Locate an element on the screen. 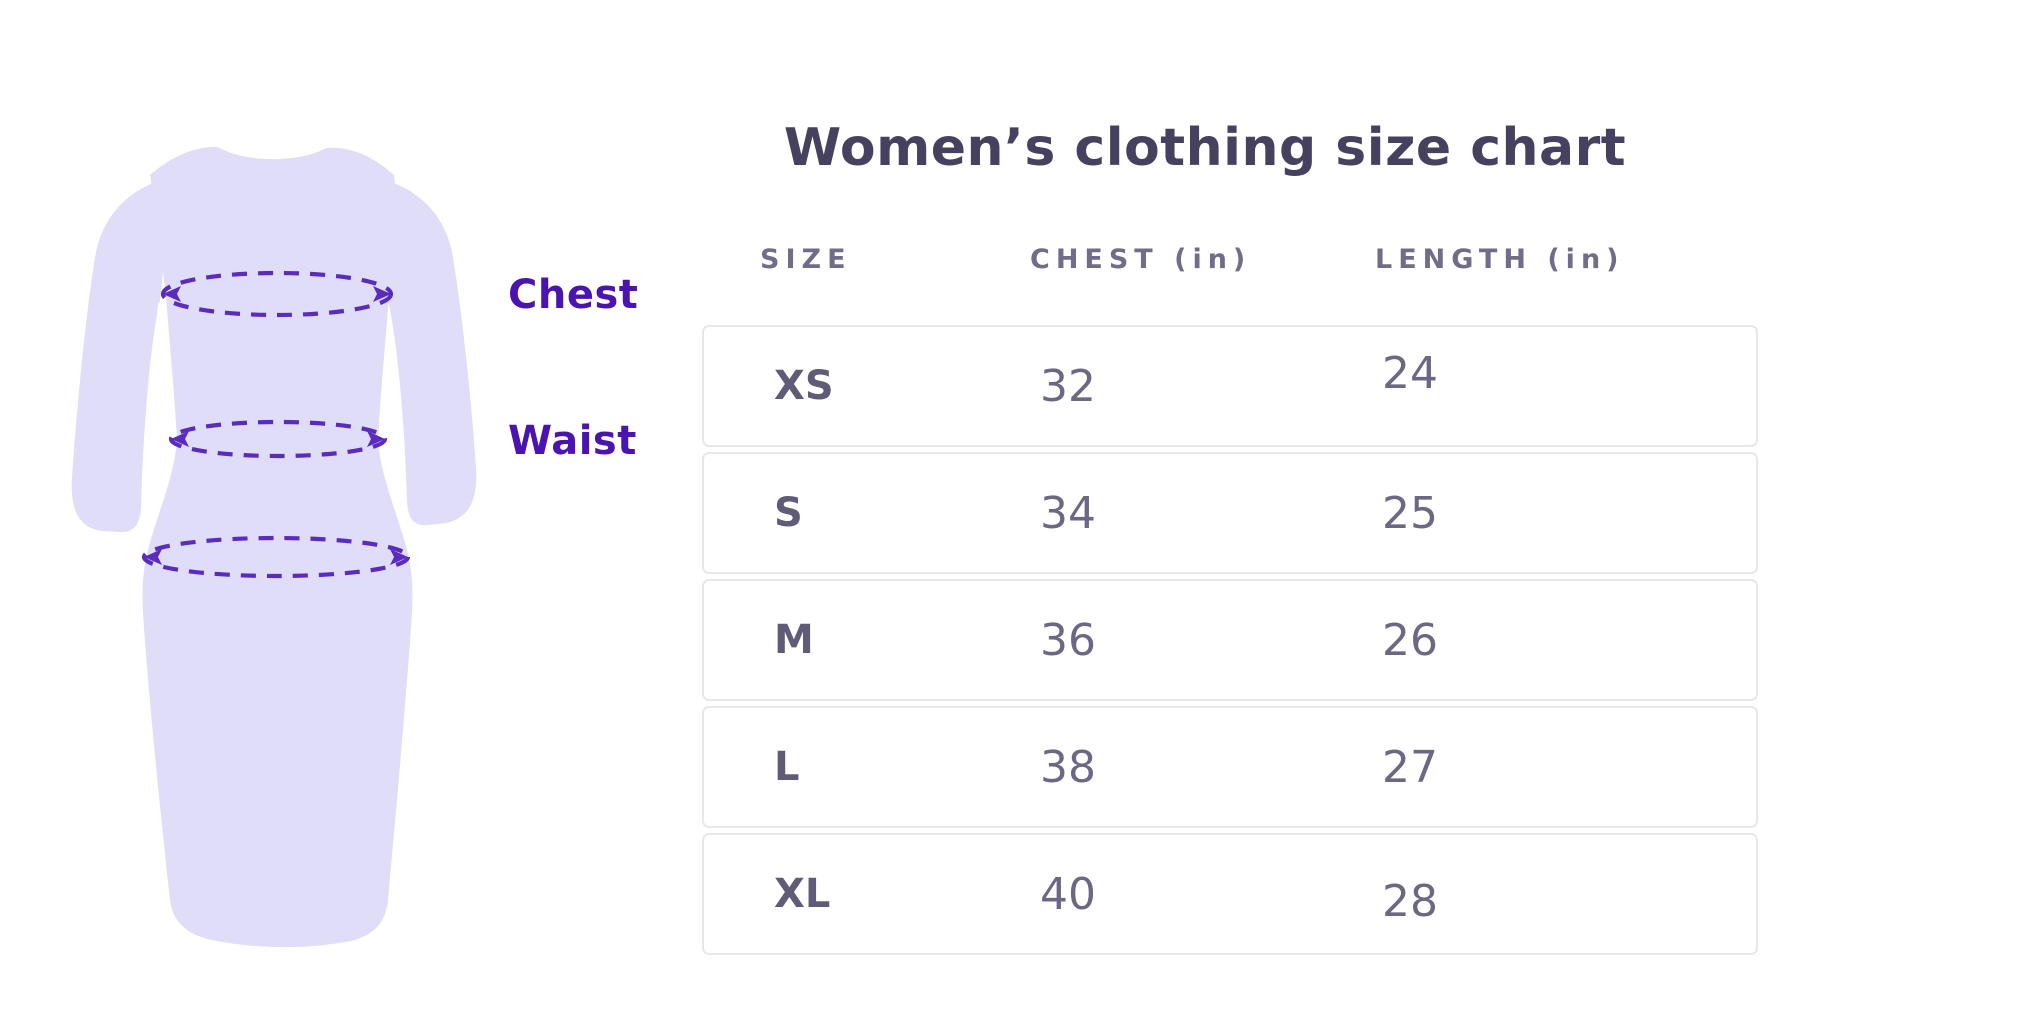 This screenshot has height=1032, width=2032. dress-body is located at coordinates (277, 547).